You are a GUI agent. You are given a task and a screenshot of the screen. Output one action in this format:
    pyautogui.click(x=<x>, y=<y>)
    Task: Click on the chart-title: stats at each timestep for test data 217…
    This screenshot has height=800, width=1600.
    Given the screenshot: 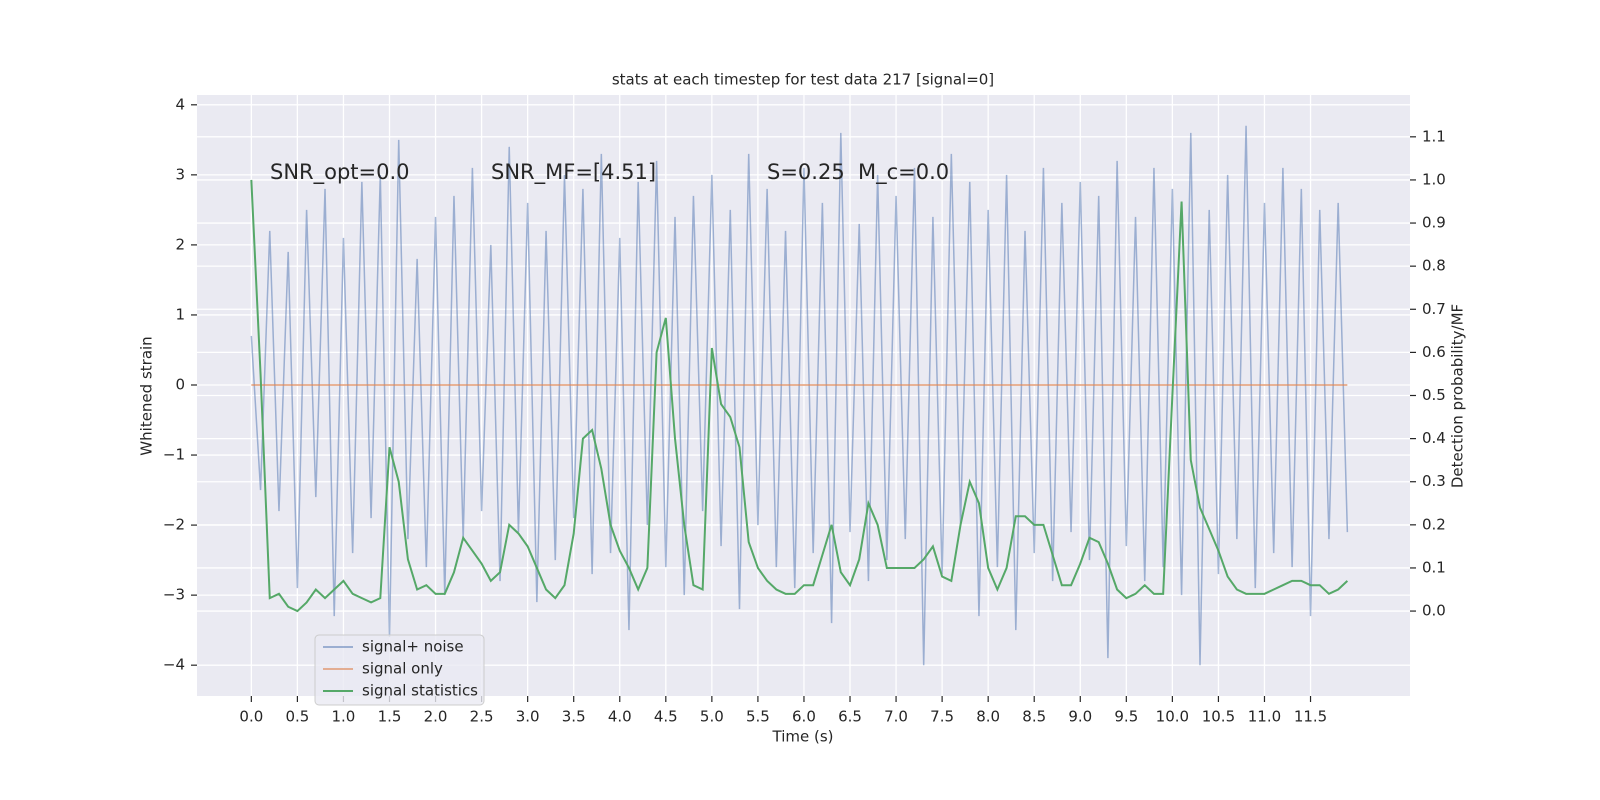 What is the action you would take?
    pyautogui.click(x=803, y=80)
    